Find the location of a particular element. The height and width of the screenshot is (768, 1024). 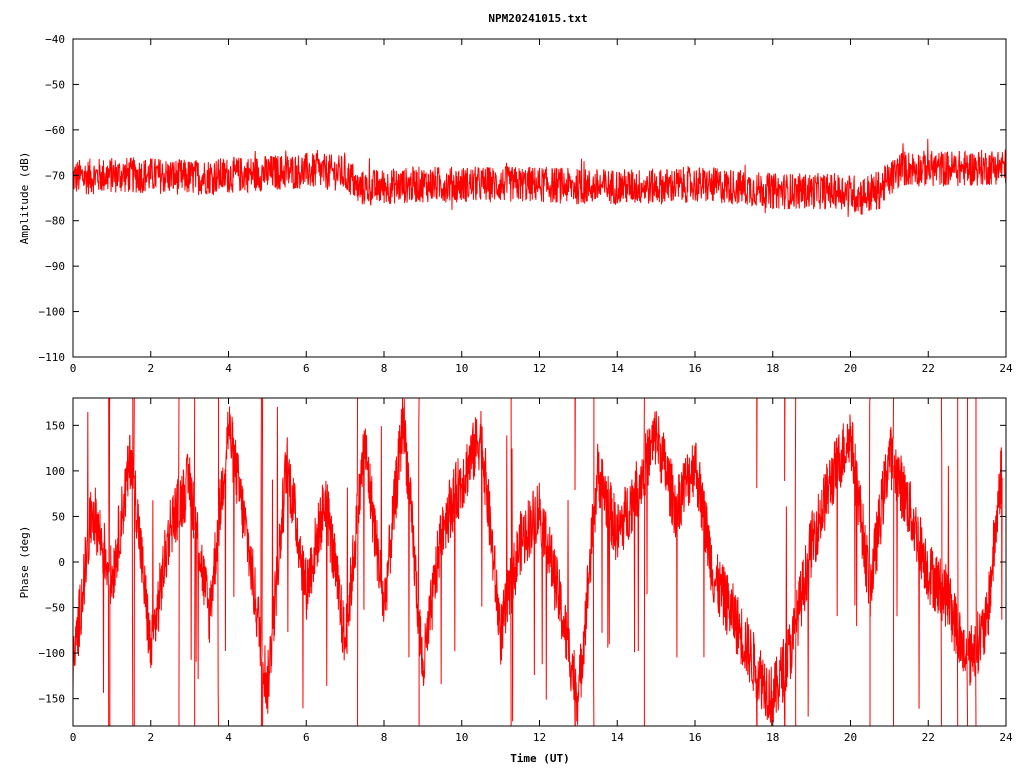

phase-ytick-label: 50 is located at coordinates (58, 516).